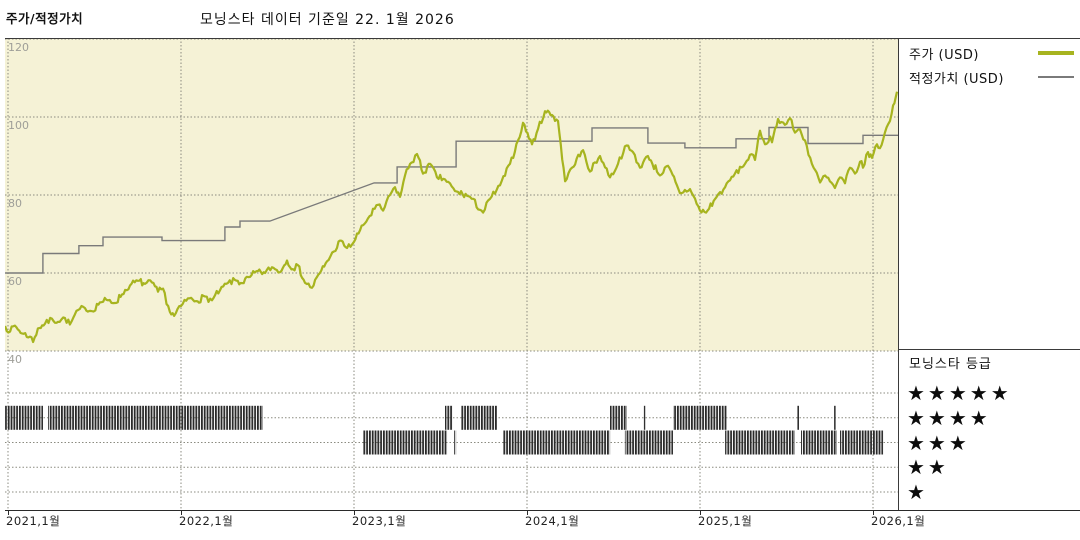 The width and height of the screenshot is (1080, 540). I want to click on x-axis-label: 2021,1월, so click(33, 521).